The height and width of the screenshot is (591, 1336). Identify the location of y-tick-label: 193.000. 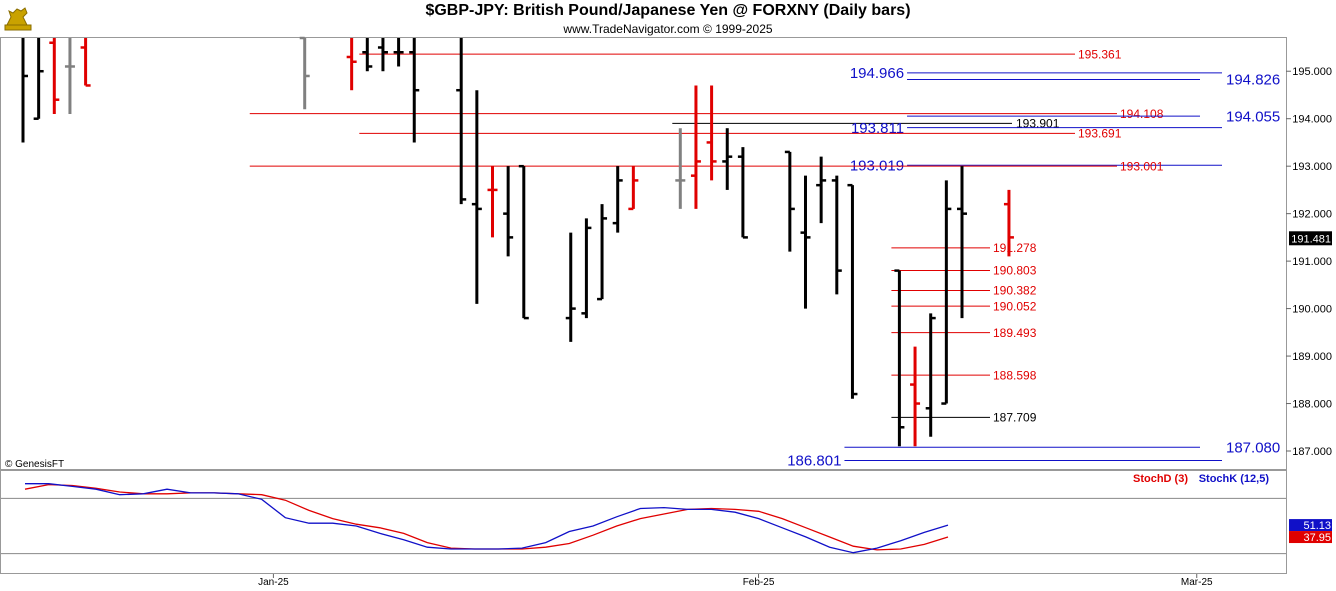
(1312, 167).